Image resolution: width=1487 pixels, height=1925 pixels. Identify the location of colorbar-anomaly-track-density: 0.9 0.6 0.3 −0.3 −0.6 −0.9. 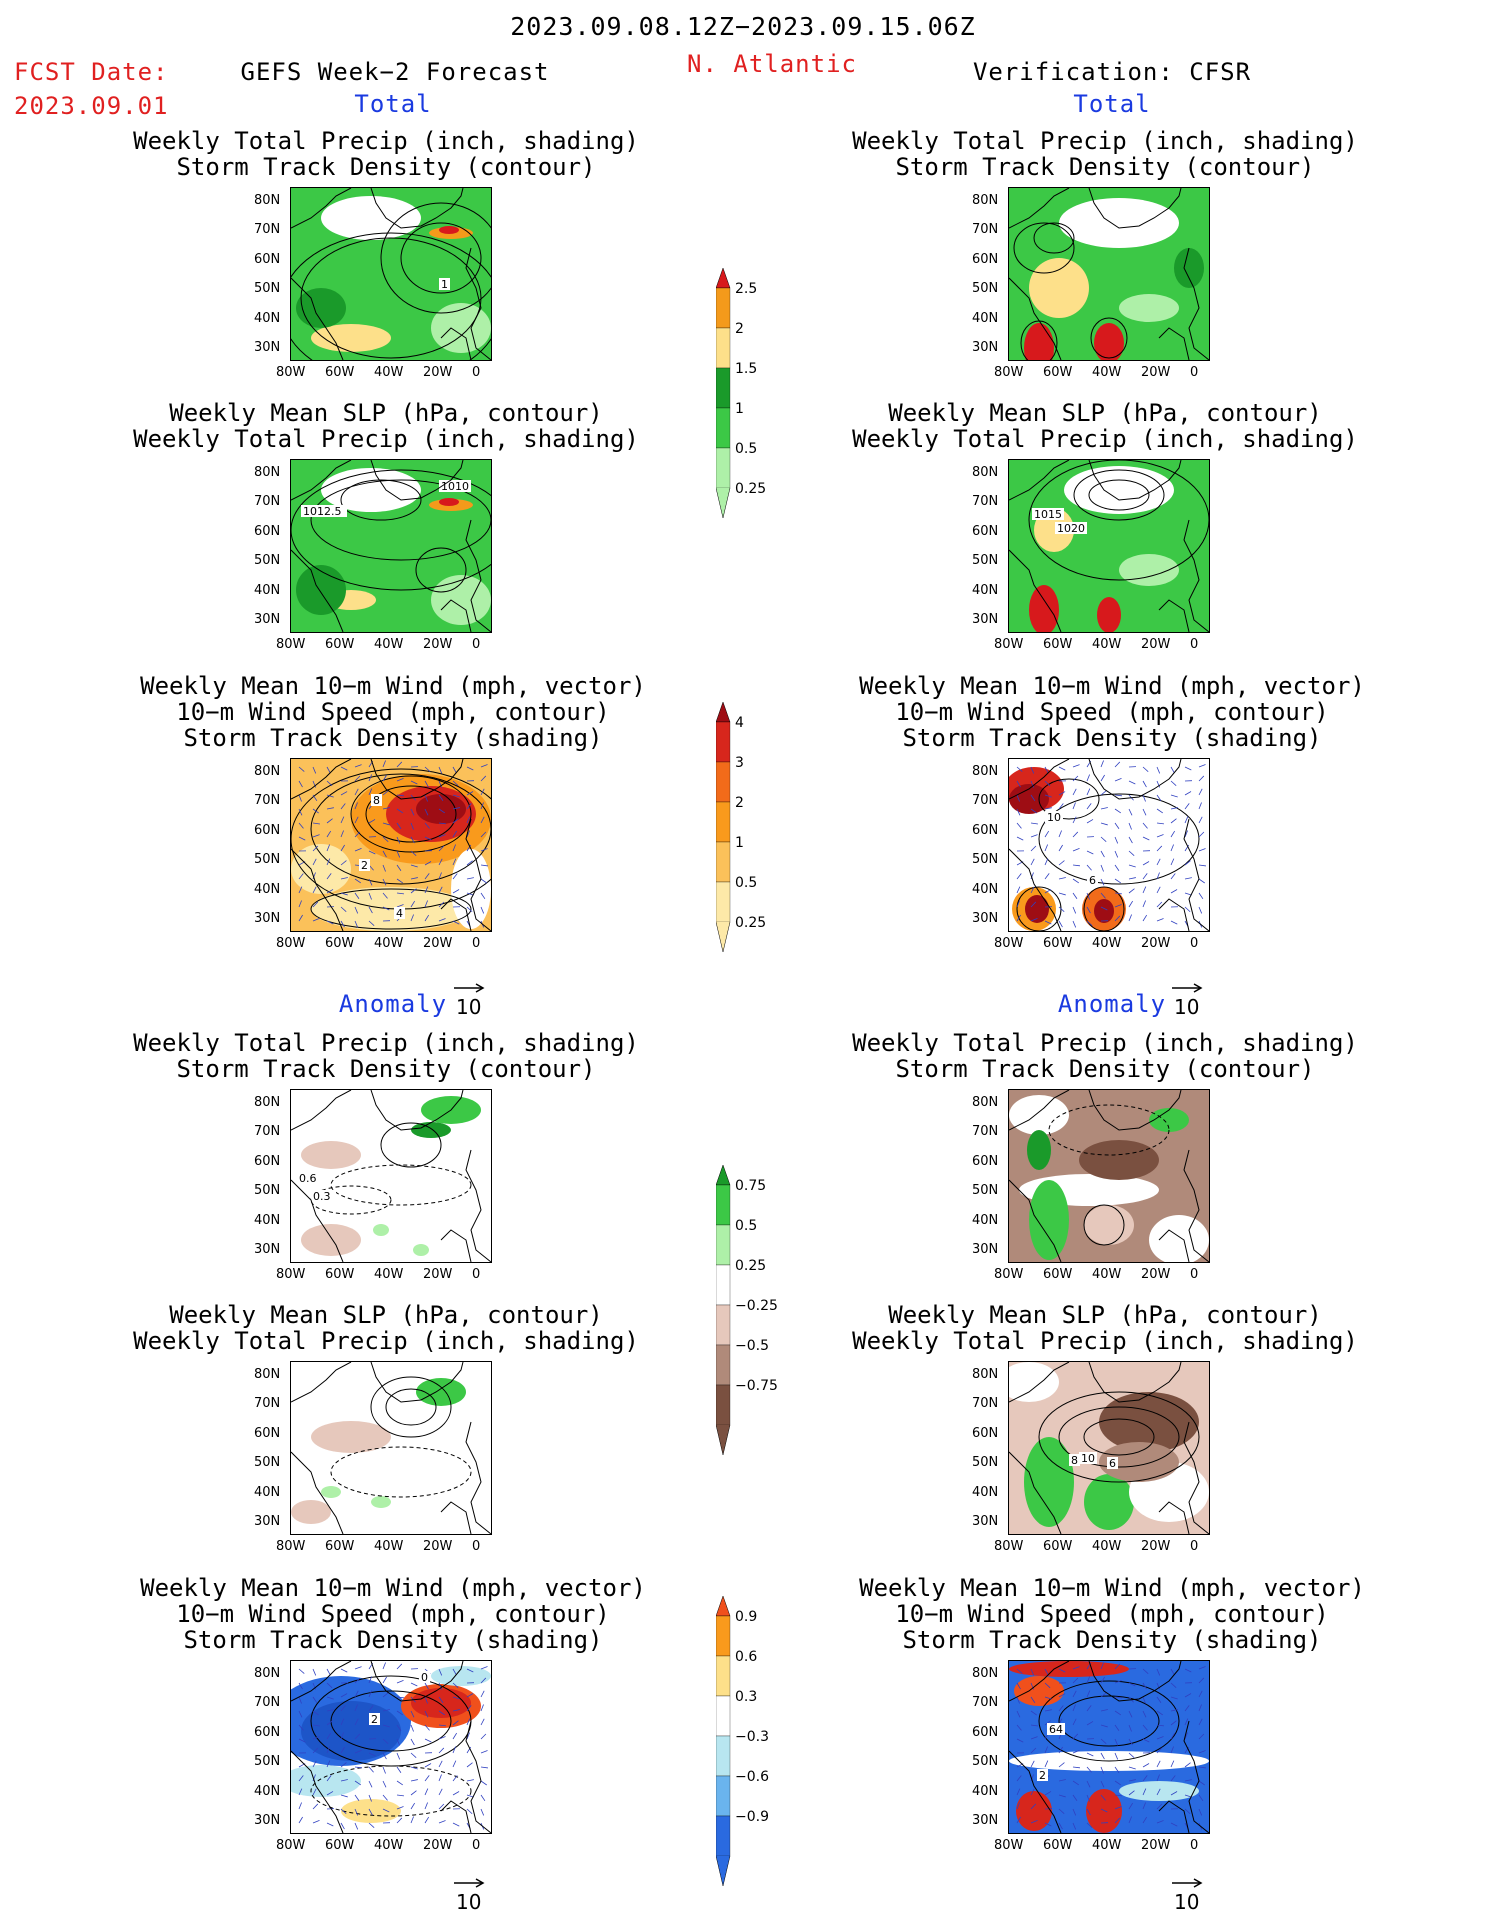
(775, 1752).